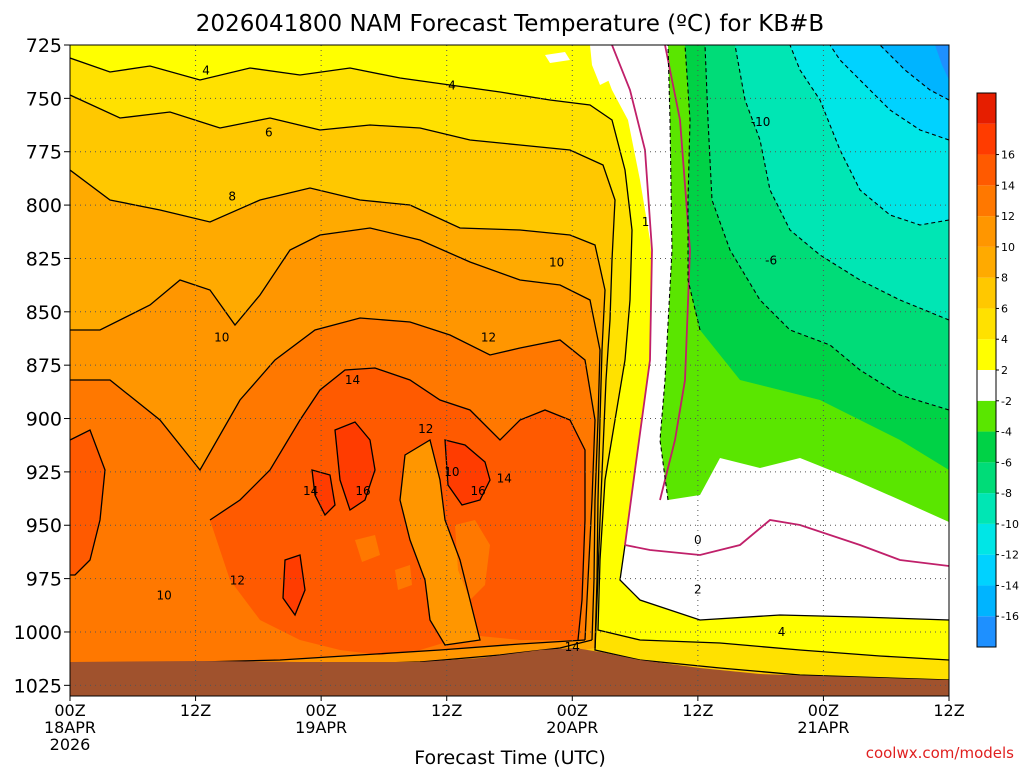 The image size is (1024, 768). I want to click on x-tick-label: 20APR, so click(572, 727).